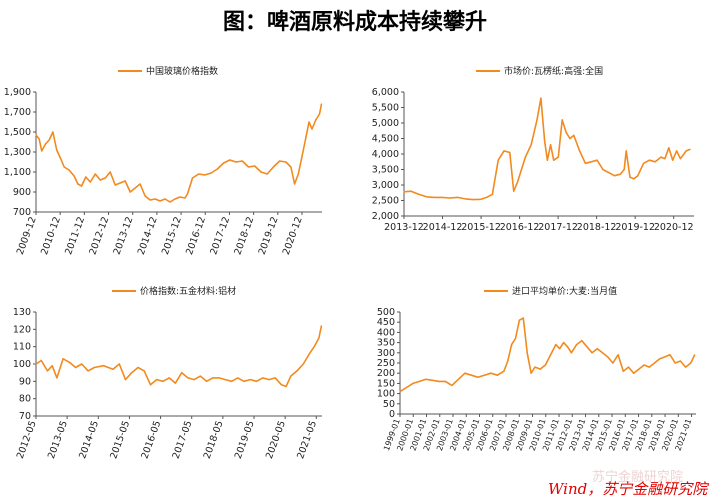  What do you see at coordinates (392, 414) in the screenshot?
I see `y-tick-label: 0` at bounding box center [392, 414].